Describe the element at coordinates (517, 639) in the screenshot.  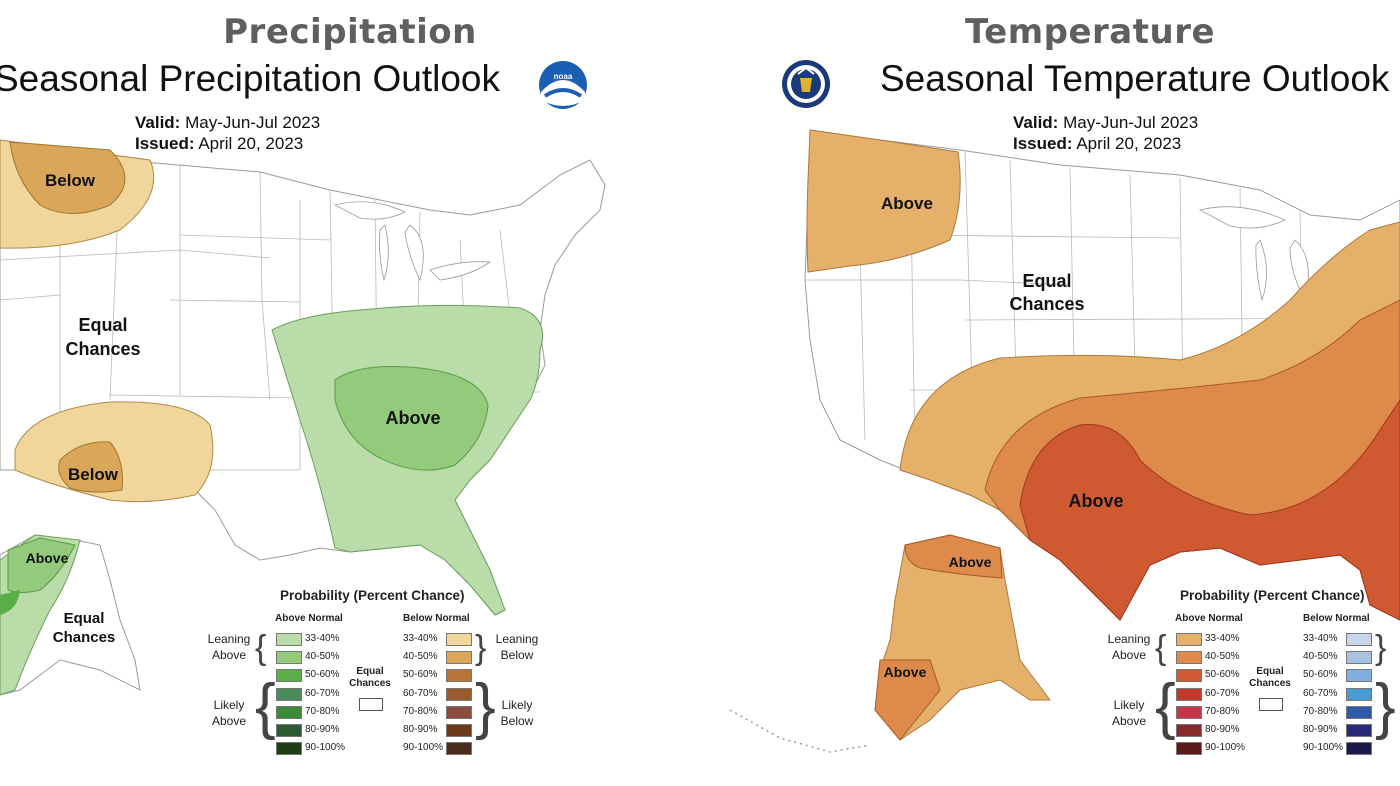
I see `legend-leaning-right-1: Leaning` at that location.